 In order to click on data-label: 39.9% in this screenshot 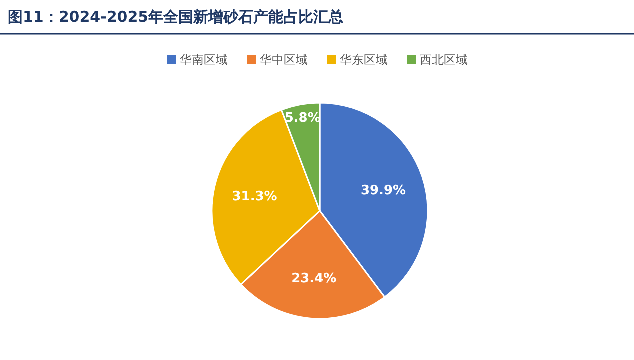, I will do `click(383, 190)`.